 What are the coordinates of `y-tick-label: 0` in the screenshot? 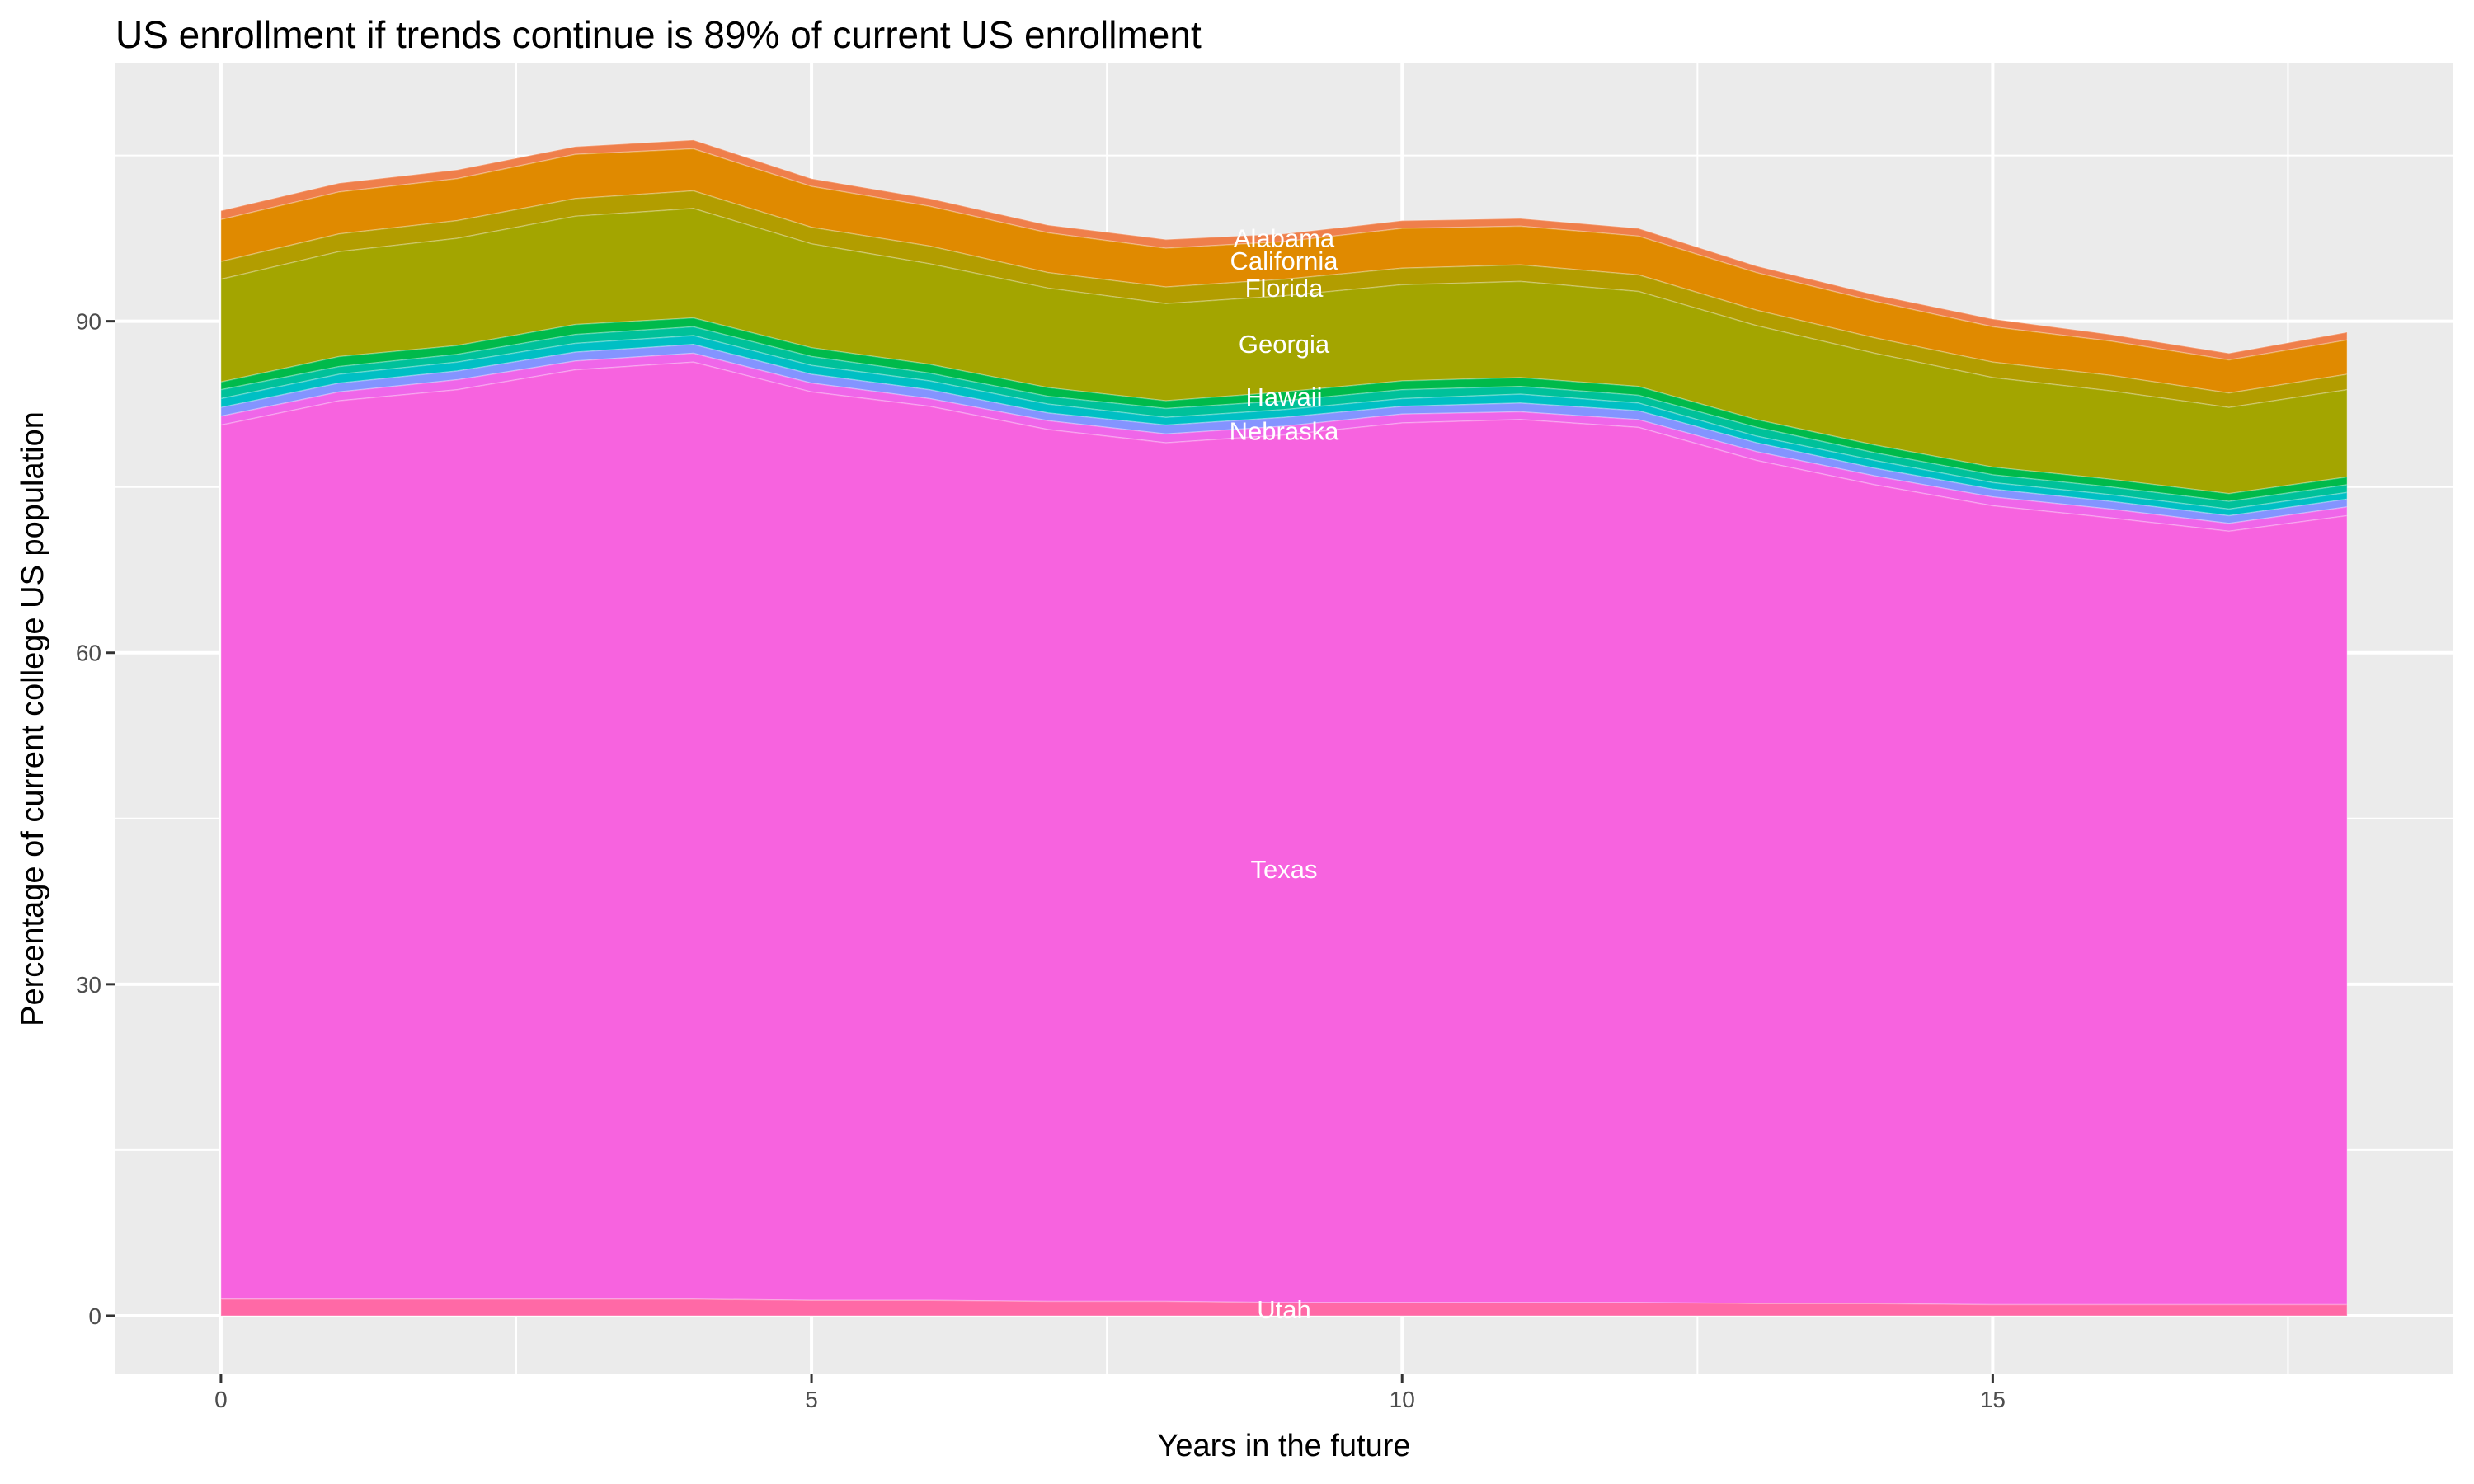 It's located at (94, 1316).